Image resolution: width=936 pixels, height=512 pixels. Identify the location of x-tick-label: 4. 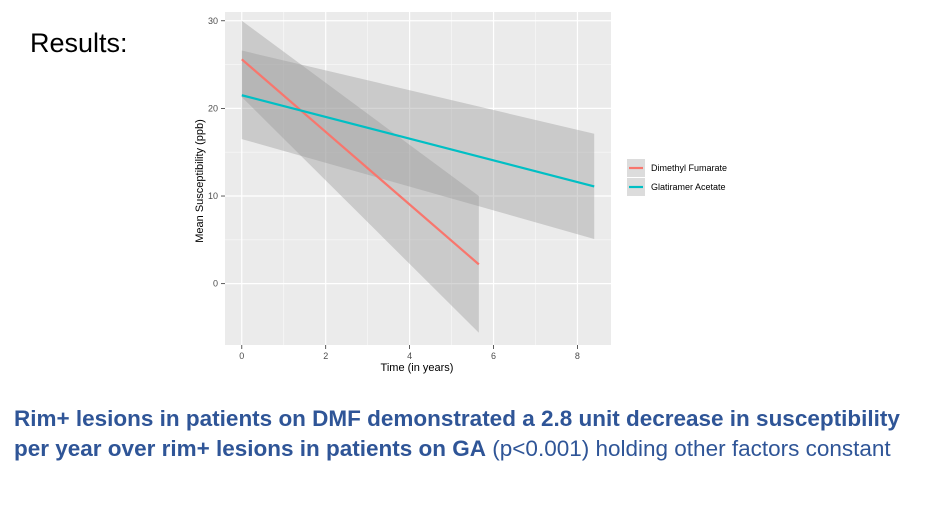
(409, 356).